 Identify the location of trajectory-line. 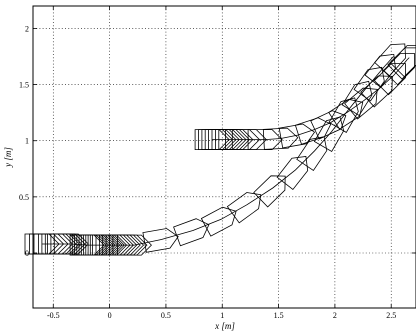
(311, 98).